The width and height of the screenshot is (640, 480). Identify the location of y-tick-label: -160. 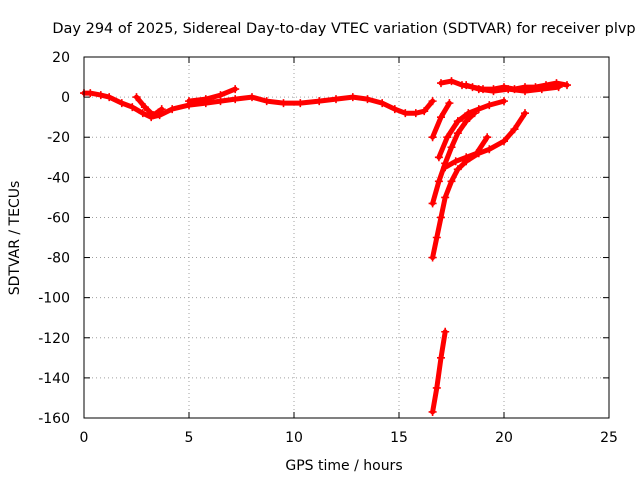
(54, 419).